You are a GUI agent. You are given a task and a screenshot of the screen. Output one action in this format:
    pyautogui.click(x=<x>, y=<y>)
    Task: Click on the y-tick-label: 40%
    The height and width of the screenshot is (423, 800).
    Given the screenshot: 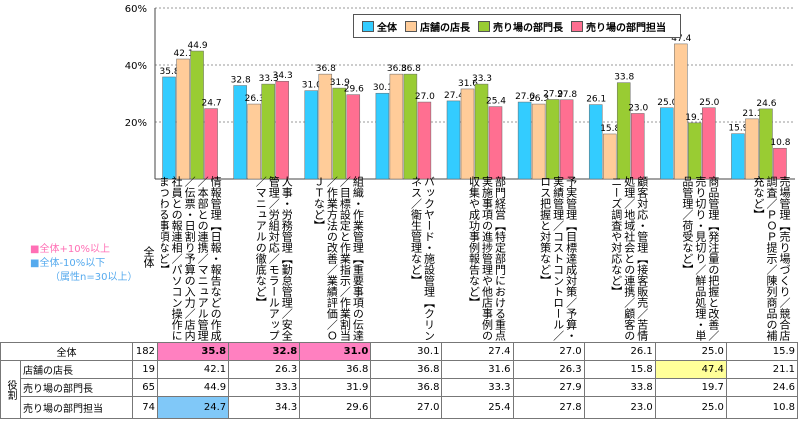 What is the action you would take?
    pyautogui.click(x=136, y=66)
    